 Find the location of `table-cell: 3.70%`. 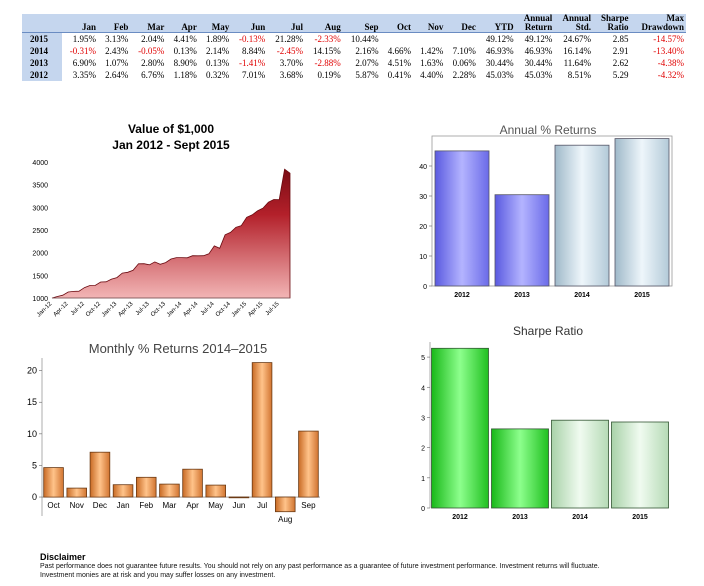

table-cell: 3.70% is located at coordinates (291, 63).